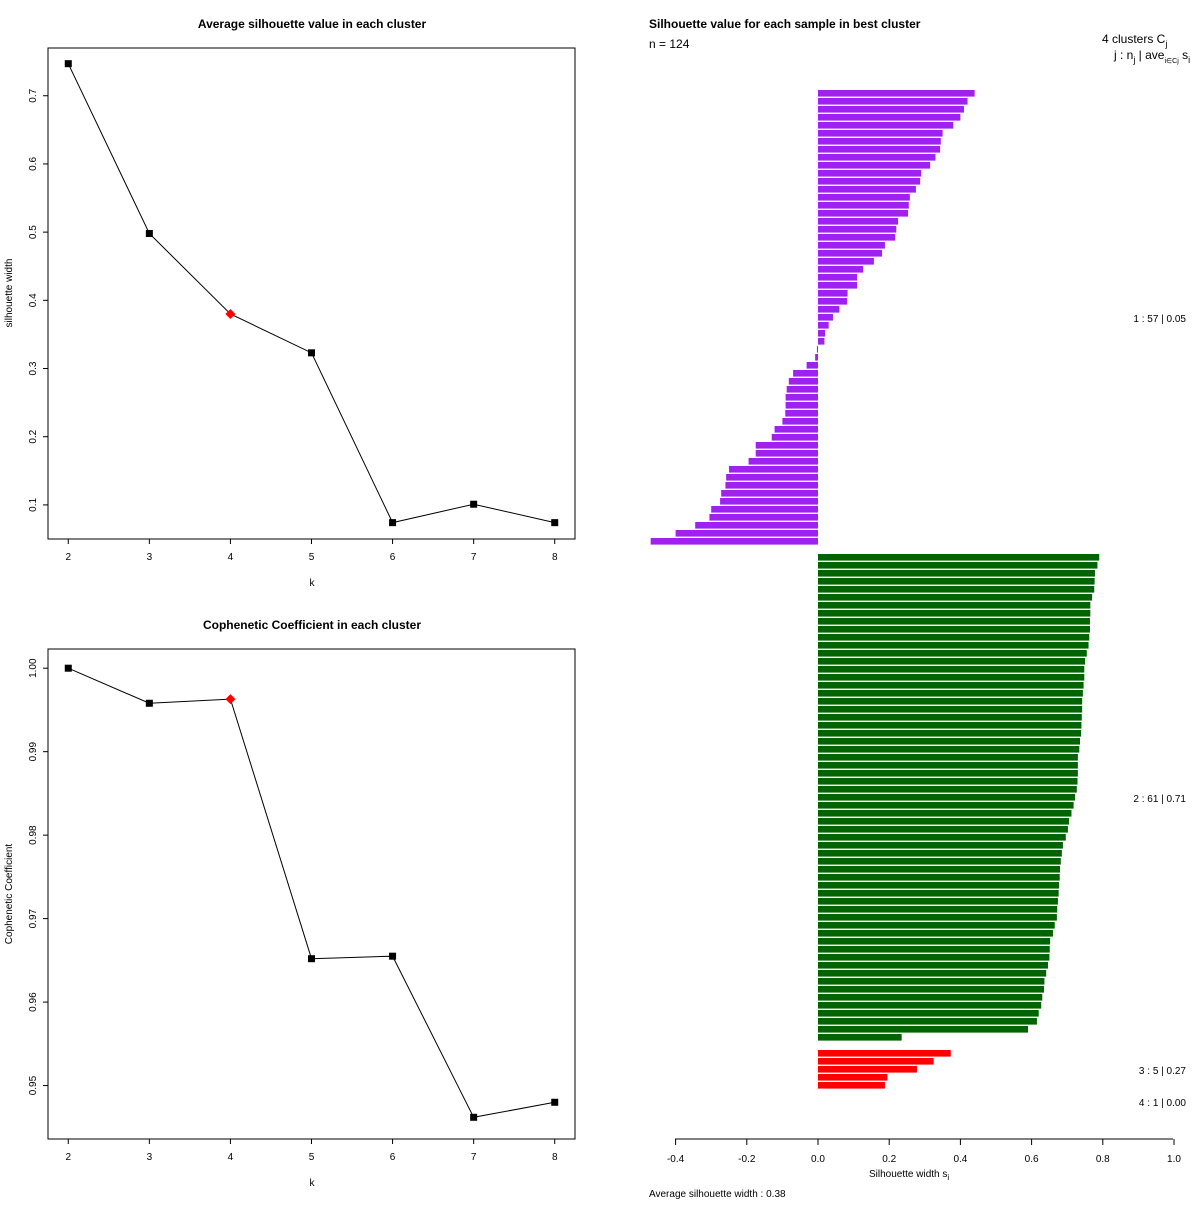 This screenshot has height=1205, width=1200. What do you see at coordinates (312, 24) in the screenshot?
I see `silhouette-title: Average silhouette value in each cluster` at bounding box center [312, 24].